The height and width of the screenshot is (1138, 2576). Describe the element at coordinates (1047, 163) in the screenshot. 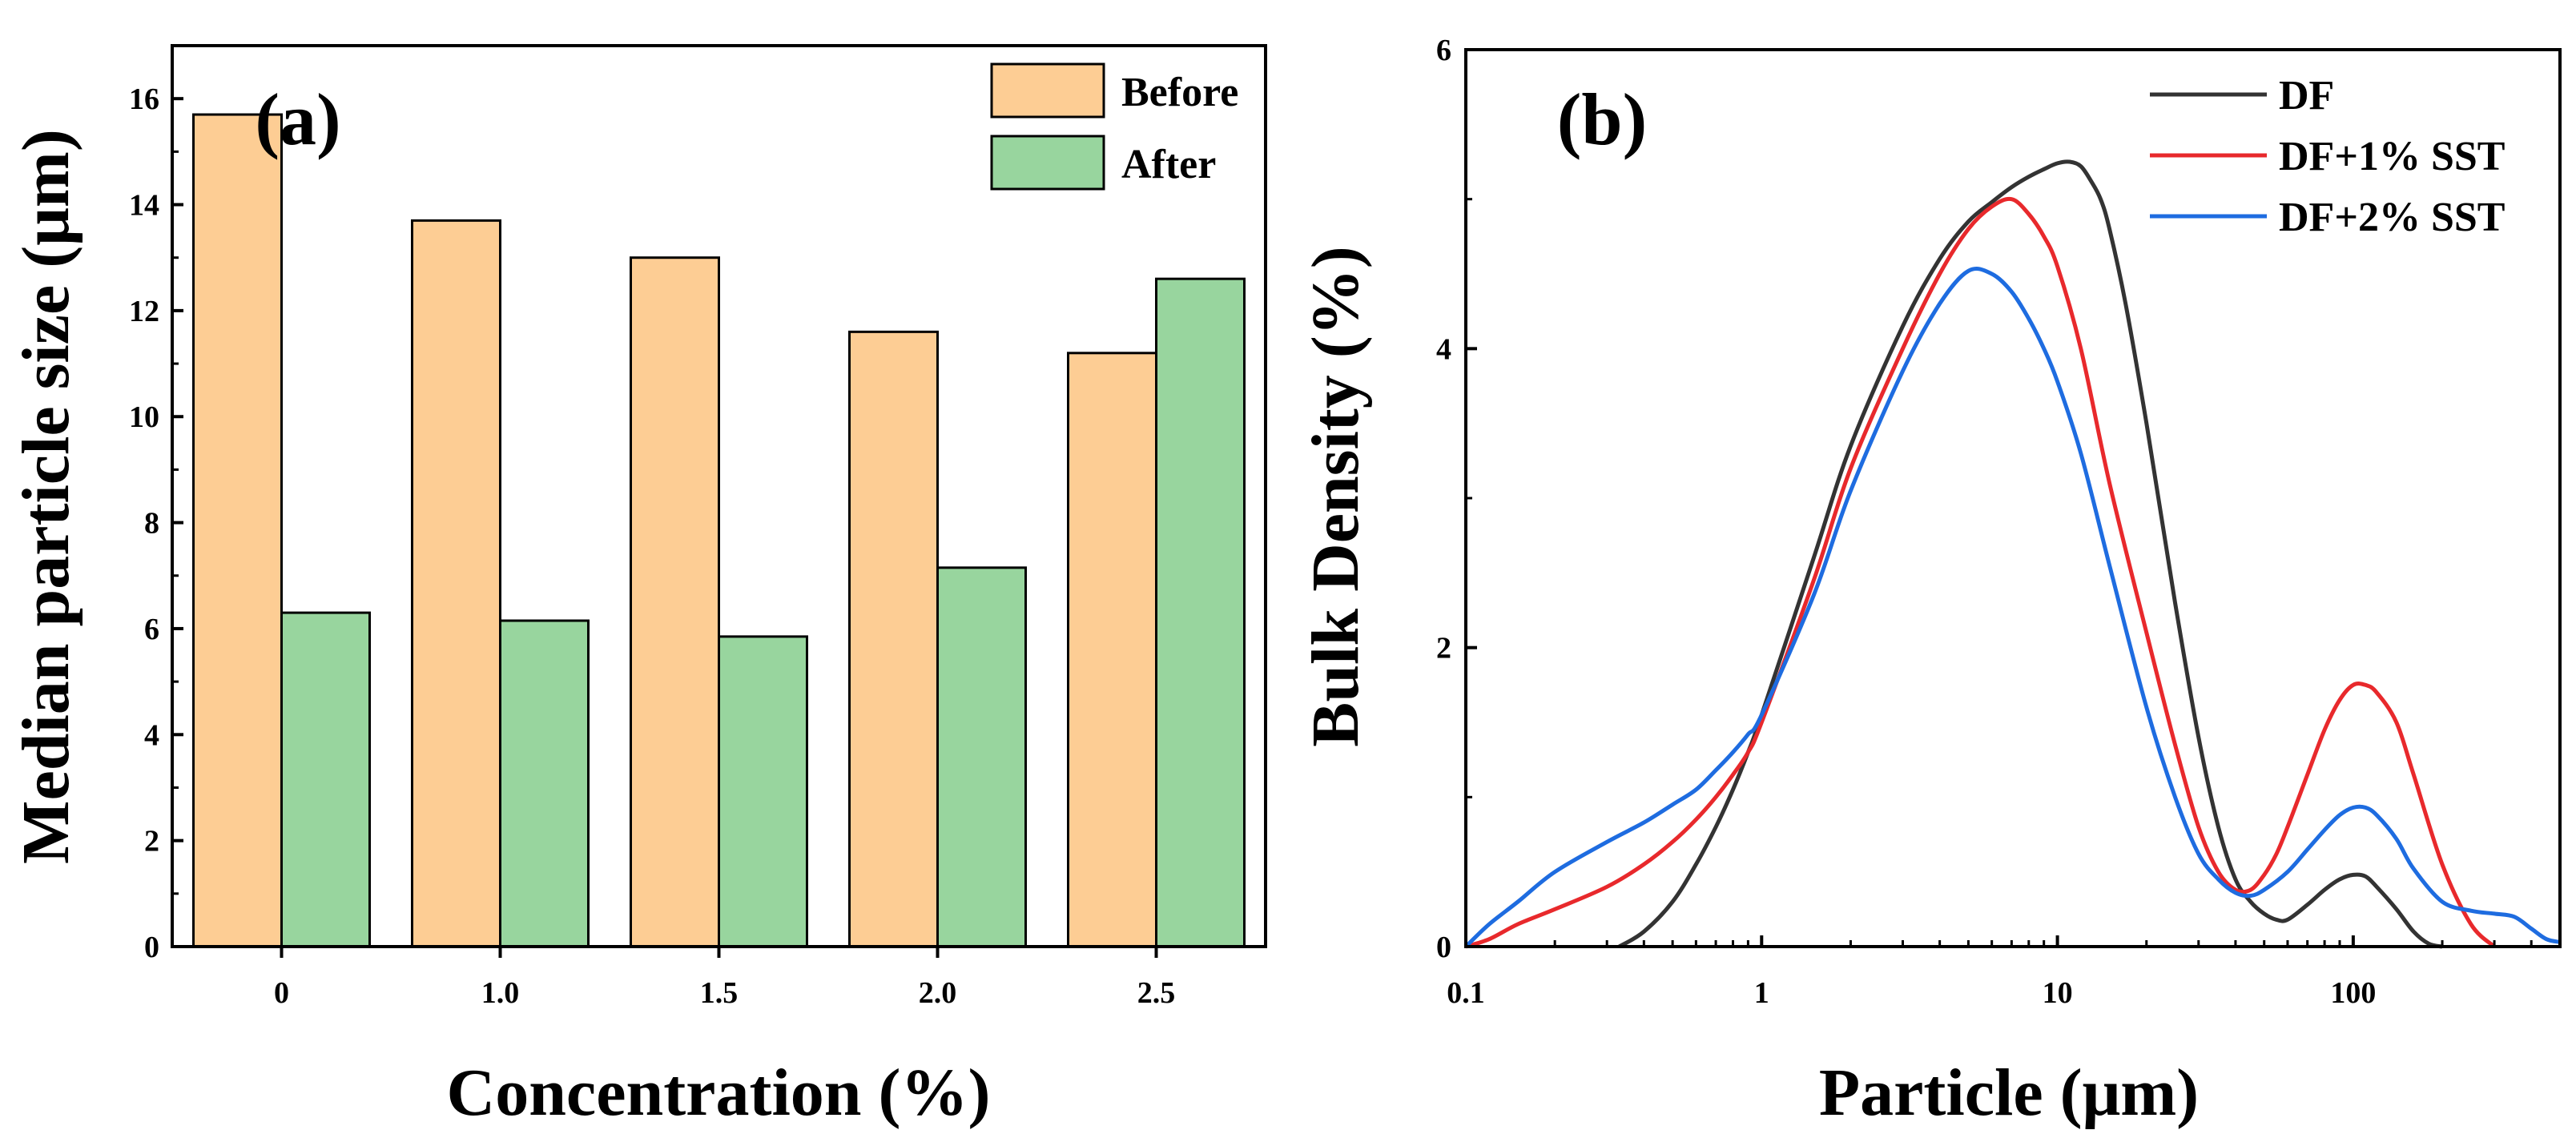

I see `legend-swatch-after` at that location.